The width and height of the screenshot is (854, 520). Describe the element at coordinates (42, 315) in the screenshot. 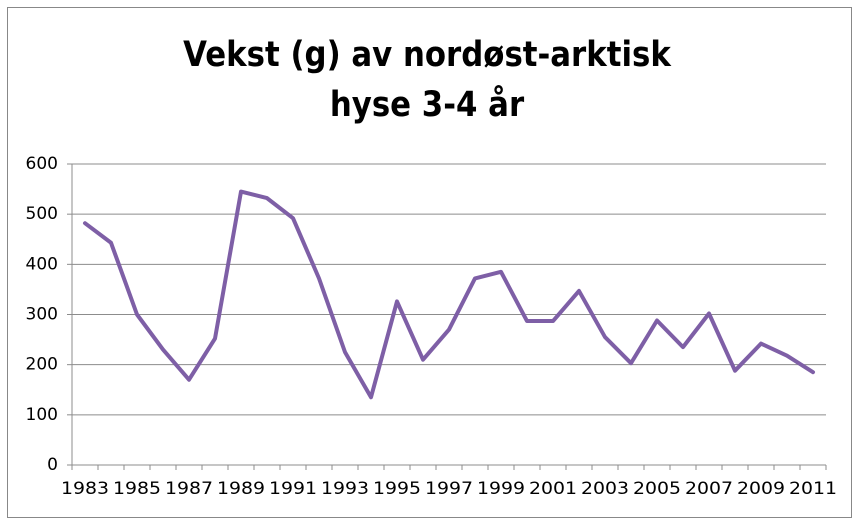

I see `y-tick-label: 300` at that location.